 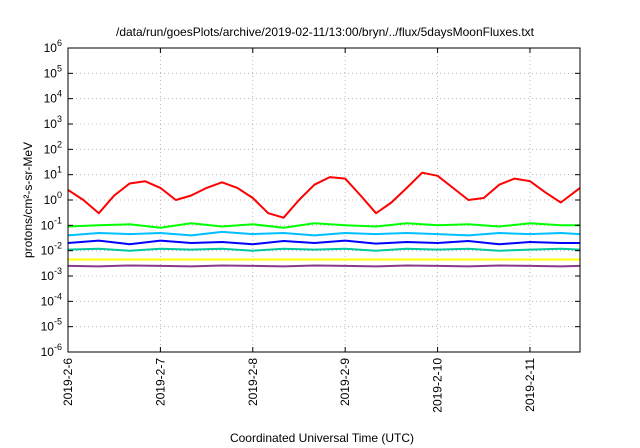 I want to click on y-tick-label: 10³, so click(x=53, y=122).